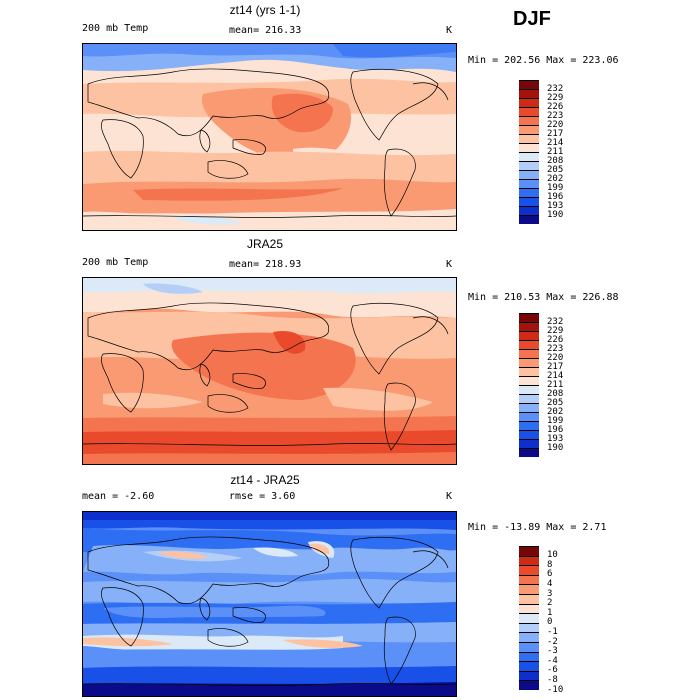 The image size is (700, 700). What do you see at coordinates (555, 106) in the screenshot?
I see `colorbar-tick-label: 226` at bounding box center [555, 106].